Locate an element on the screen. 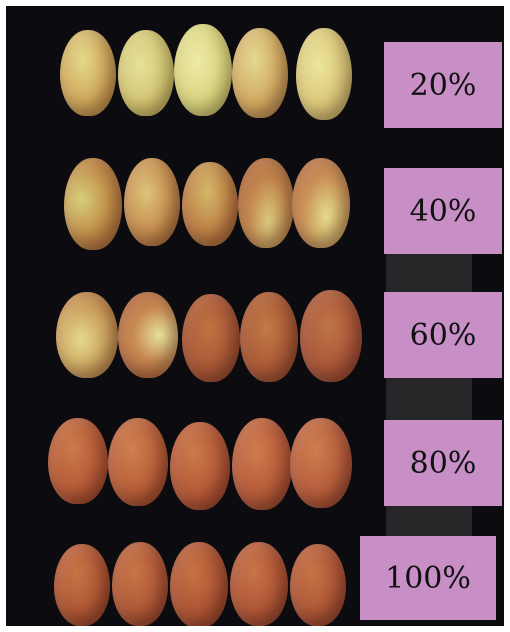 The width and height of the screenshot is (510, 632). ripeness-label-20: 20% is located at coordinates (443, 85).